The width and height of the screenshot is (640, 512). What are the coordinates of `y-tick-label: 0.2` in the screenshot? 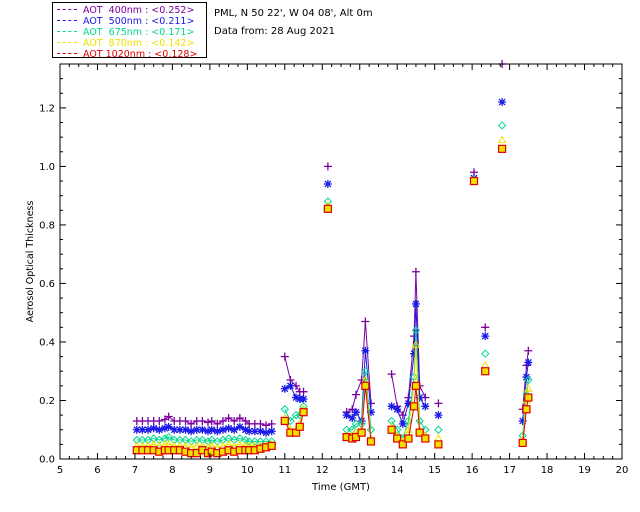 It's located at (47, 401).